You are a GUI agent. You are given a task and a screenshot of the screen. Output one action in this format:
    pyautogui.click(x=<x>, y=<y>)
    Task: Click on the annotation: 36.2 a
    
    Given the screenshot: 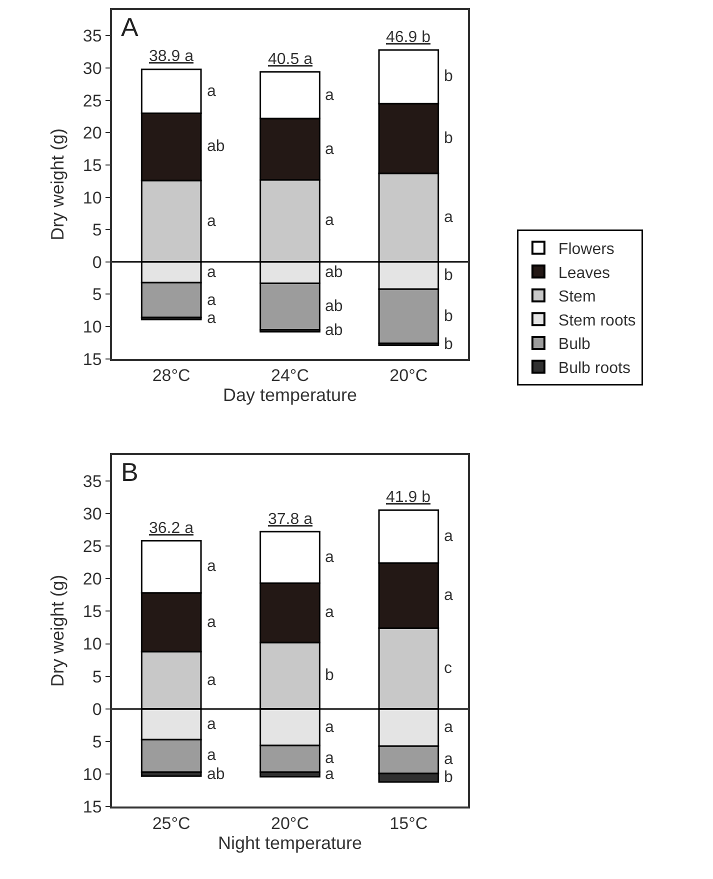 What is the action you would take?
    pyautogui.click(x=171, y=528)
    